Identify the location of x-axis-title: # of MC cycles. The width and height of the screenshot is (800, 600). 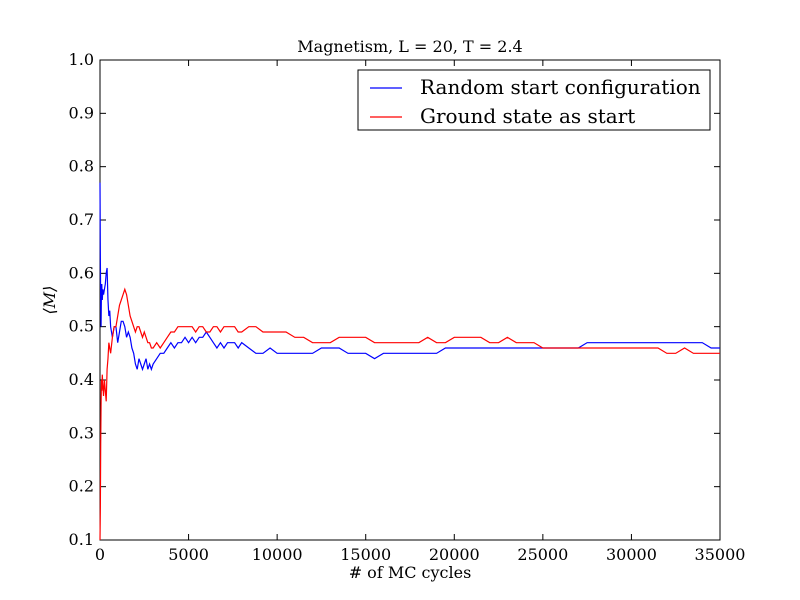
(410, 572).